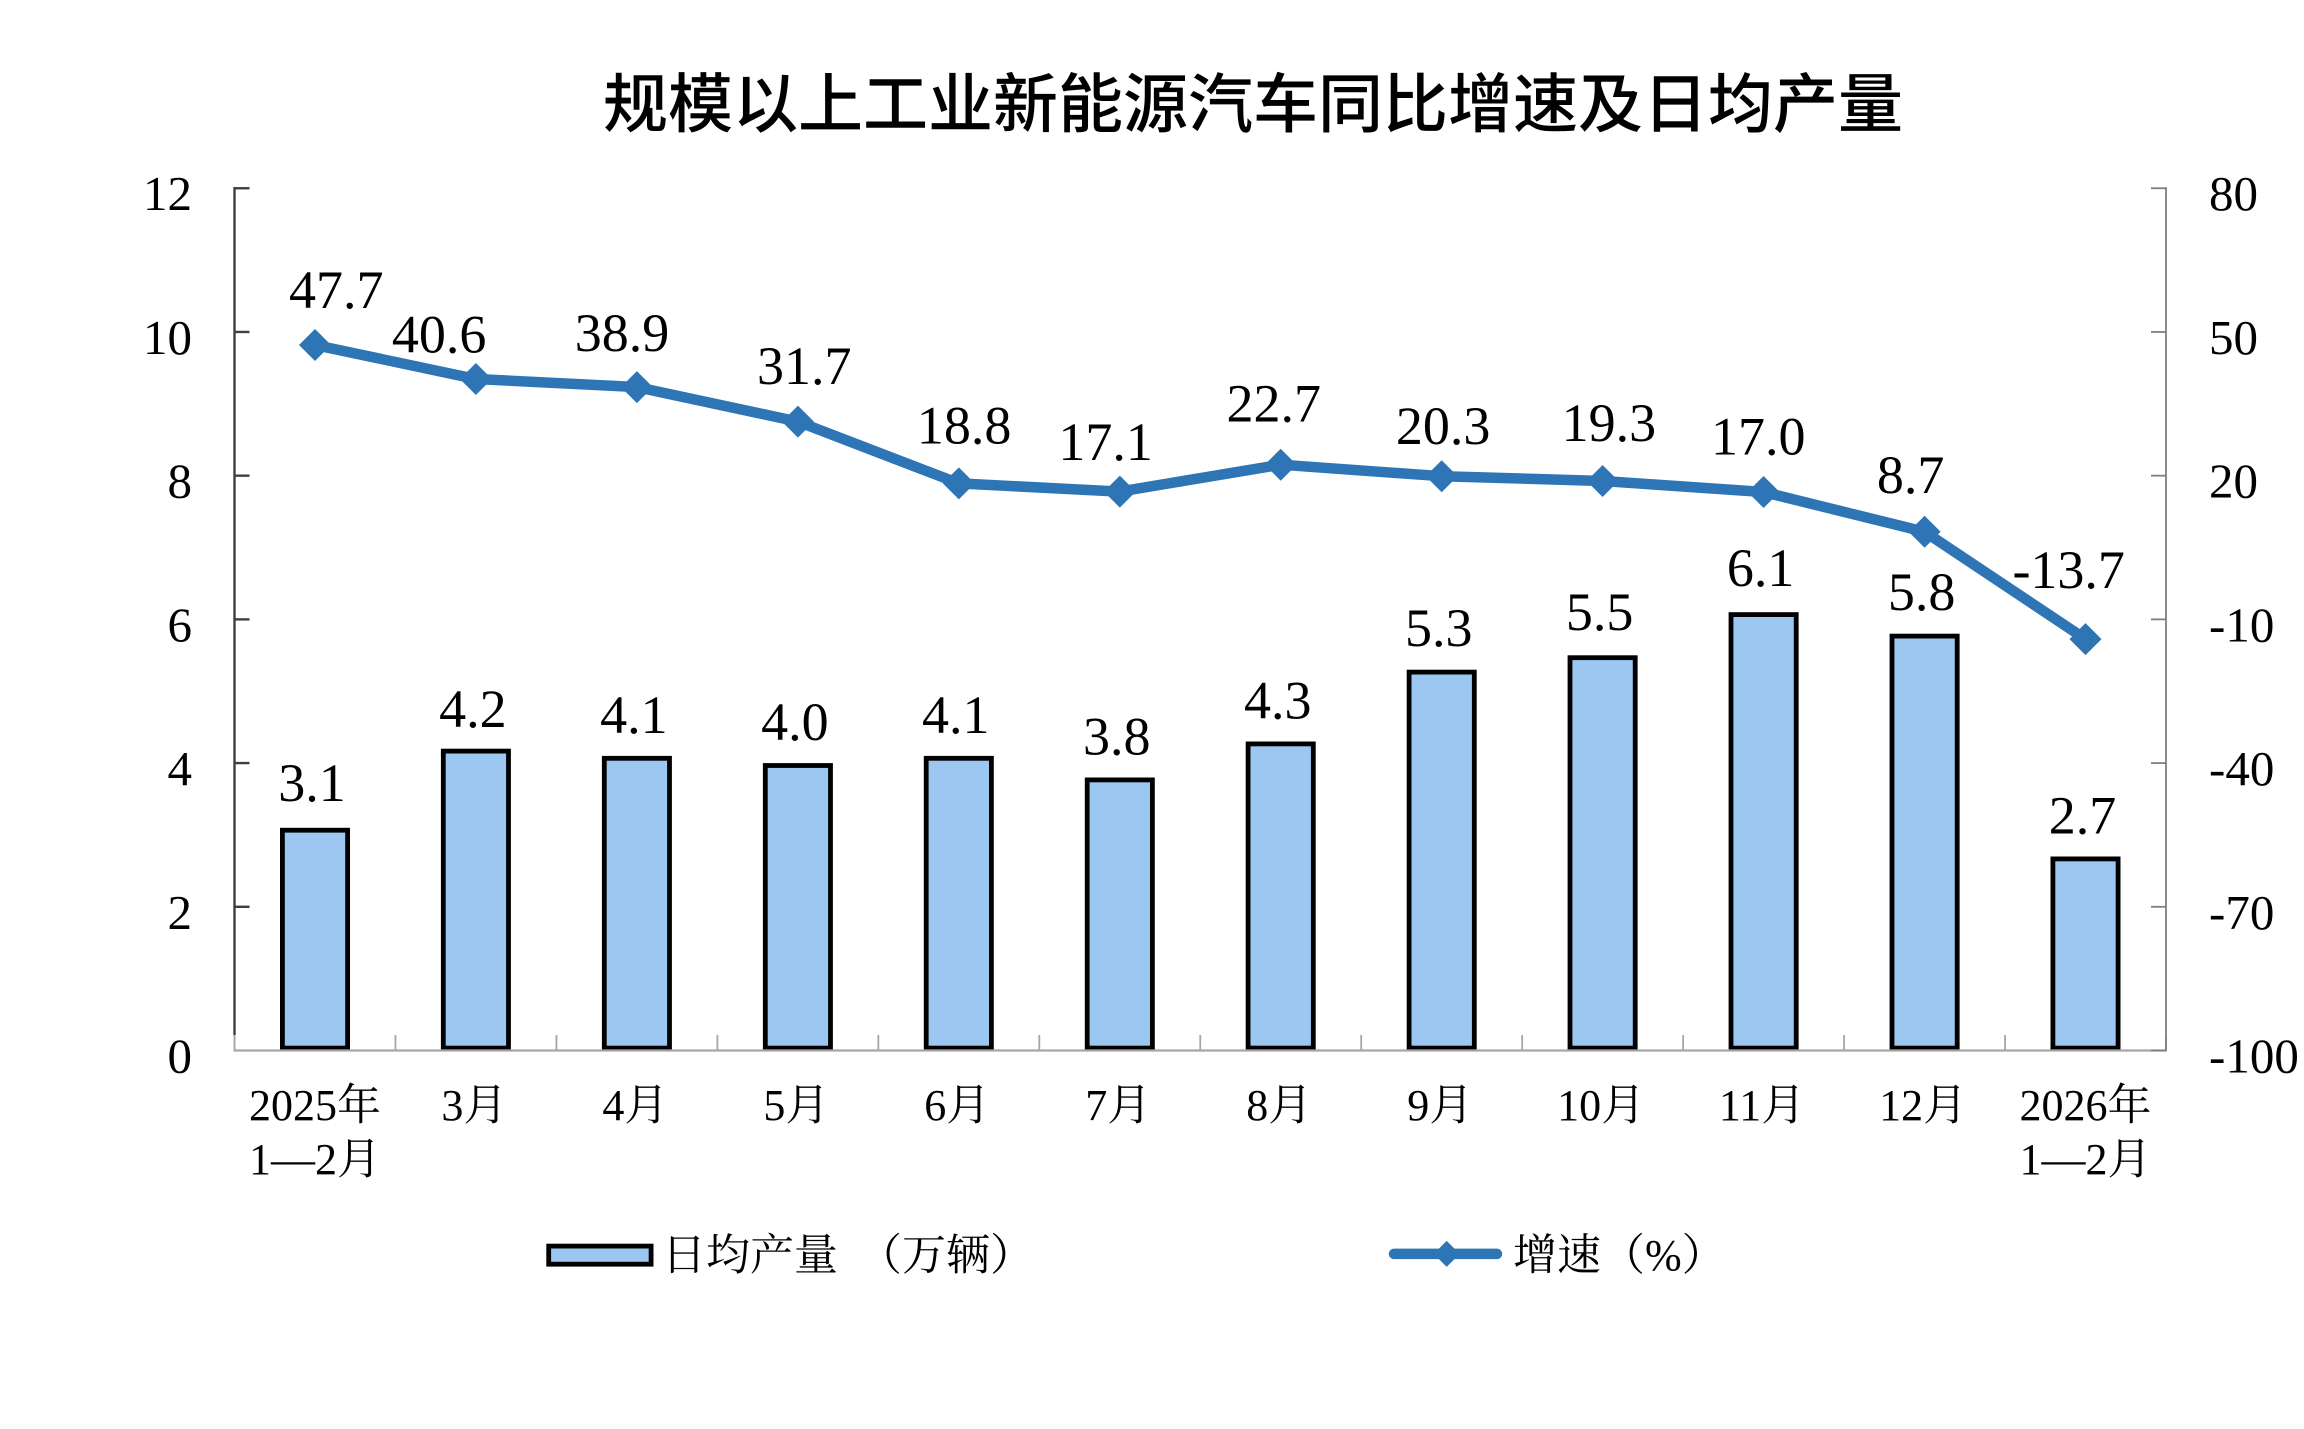  What do you see at coordinates (1440, 1105) in the screenshot?
I see `svg-text: 9月` at bounding box center [1440, 1105].